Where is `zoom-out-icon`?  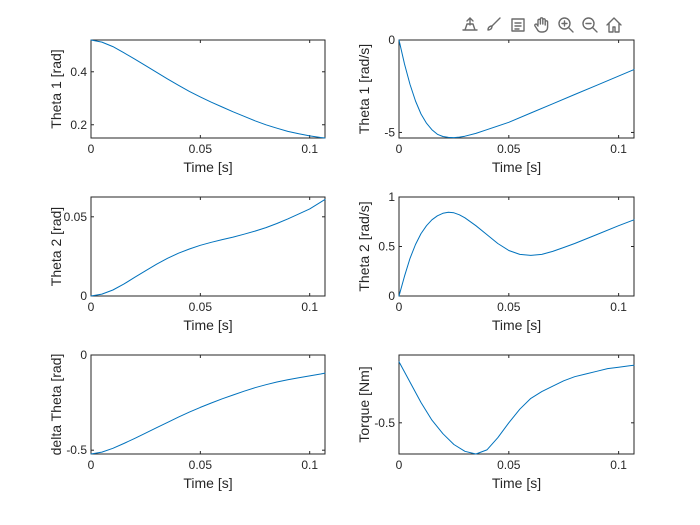
zoom-out-icon is located at coordinates (590, 25).